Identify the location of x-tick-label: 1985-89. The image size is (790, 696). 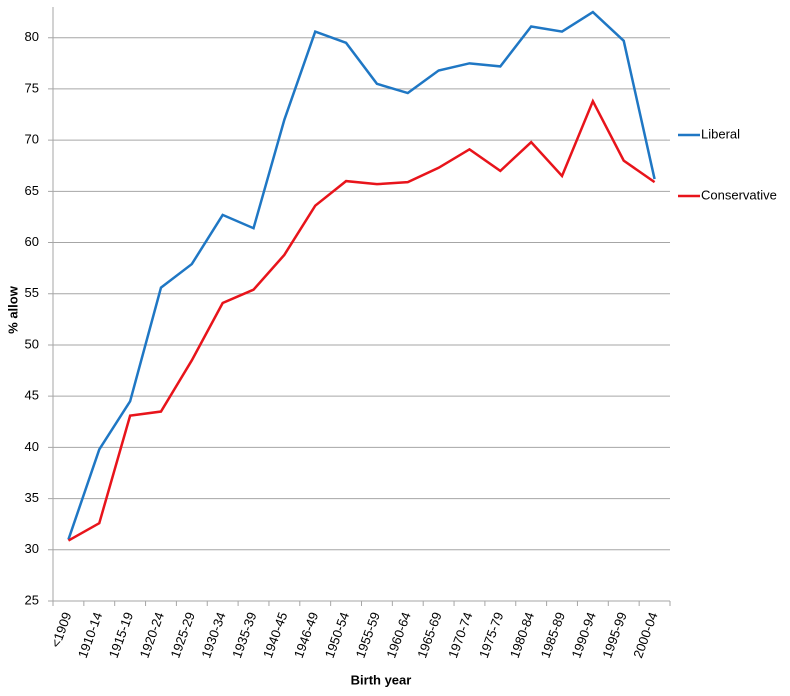
(553, 635).